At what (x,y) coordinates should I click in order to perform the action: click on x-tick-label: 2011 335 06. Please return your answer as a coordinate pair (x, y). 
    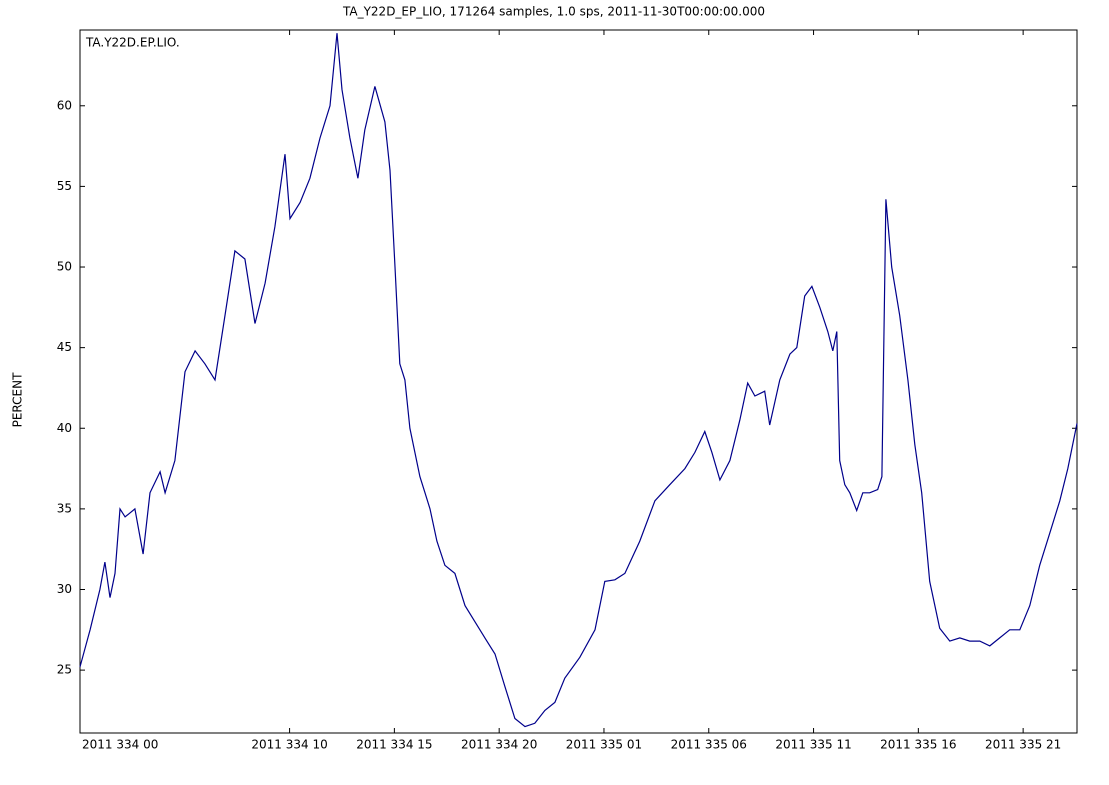
    Looking at the image, I should click on (709, 745).